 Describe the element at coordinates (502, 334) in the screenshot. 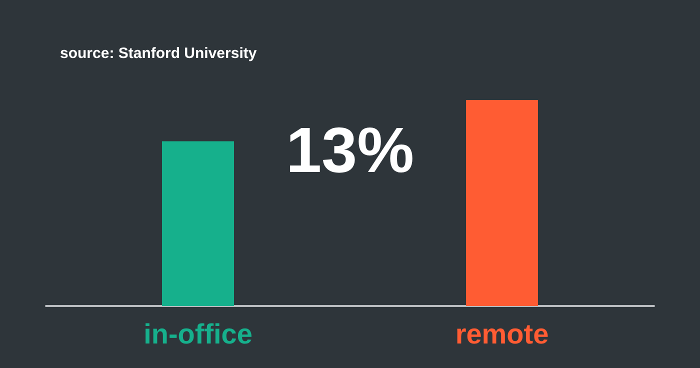

I see `x-tick-label: remote` at that location.